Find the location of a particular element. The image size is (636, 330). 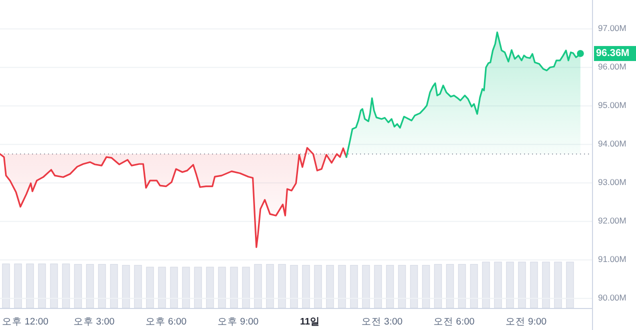

y-tick-label: 94.00M is located at coordinates (612, 143).